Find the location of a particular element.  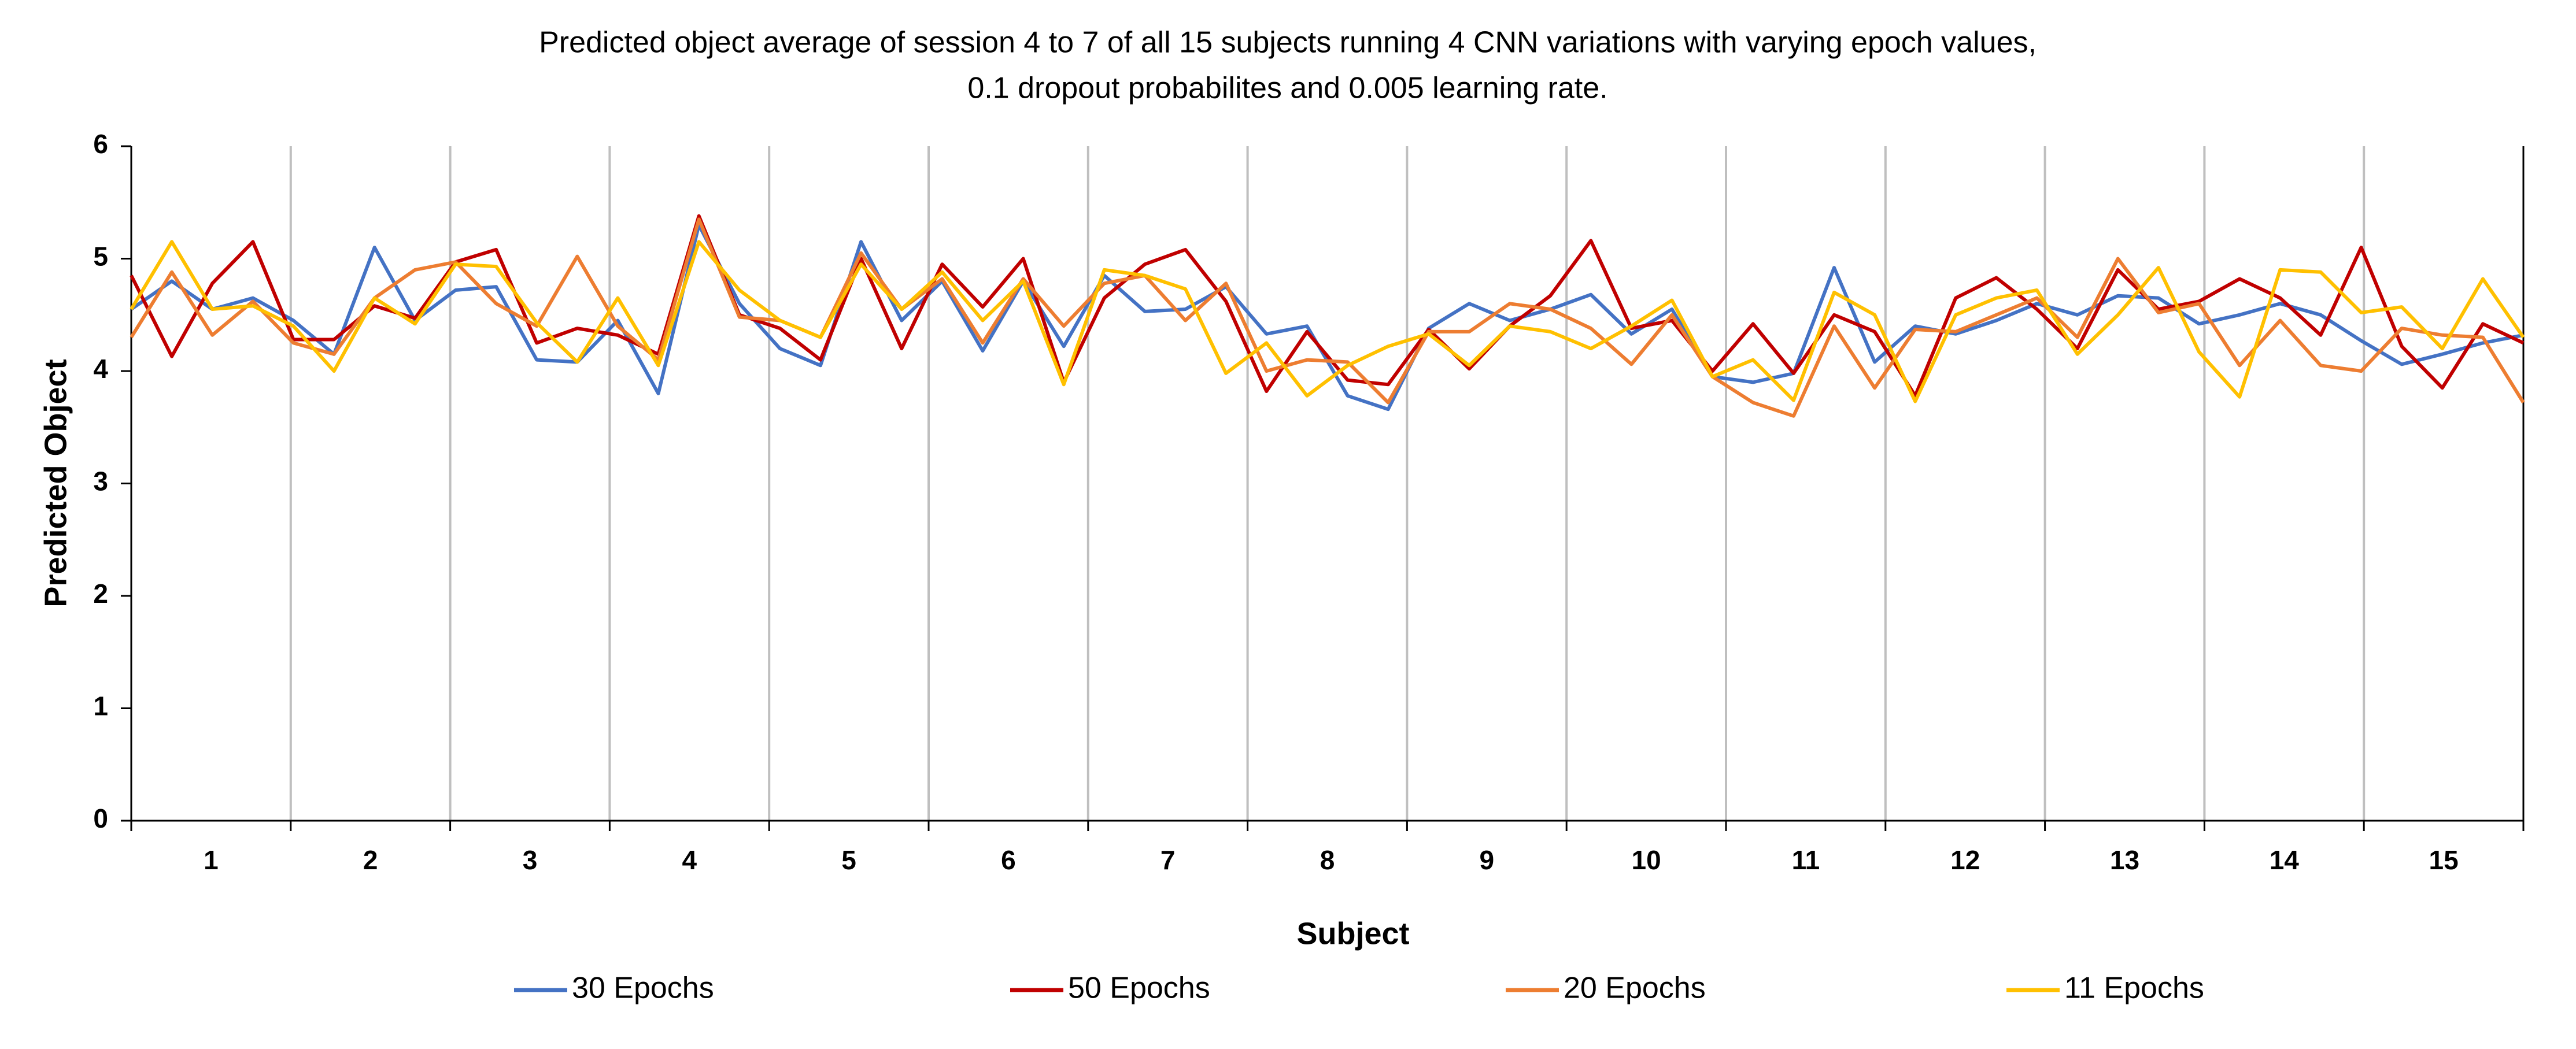

x-tick-label: 11 is located at coordinates (1806, 860).